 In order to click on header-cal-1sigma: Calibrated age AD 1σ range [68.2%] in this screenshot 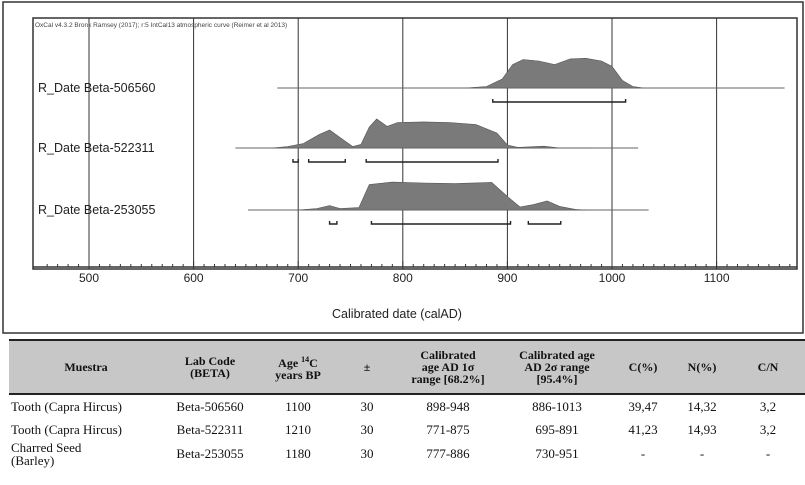, I will do `click(448, 367)`.